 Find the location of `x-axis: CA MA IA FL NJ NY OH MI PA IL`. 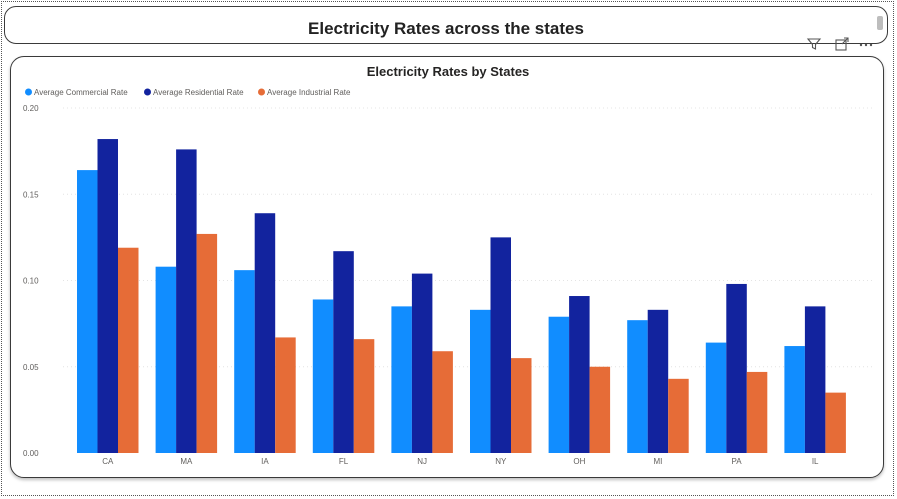

x-axis: CA MA IA FL NJ NY OH MI PA IL is located at coordinates (460, 461).